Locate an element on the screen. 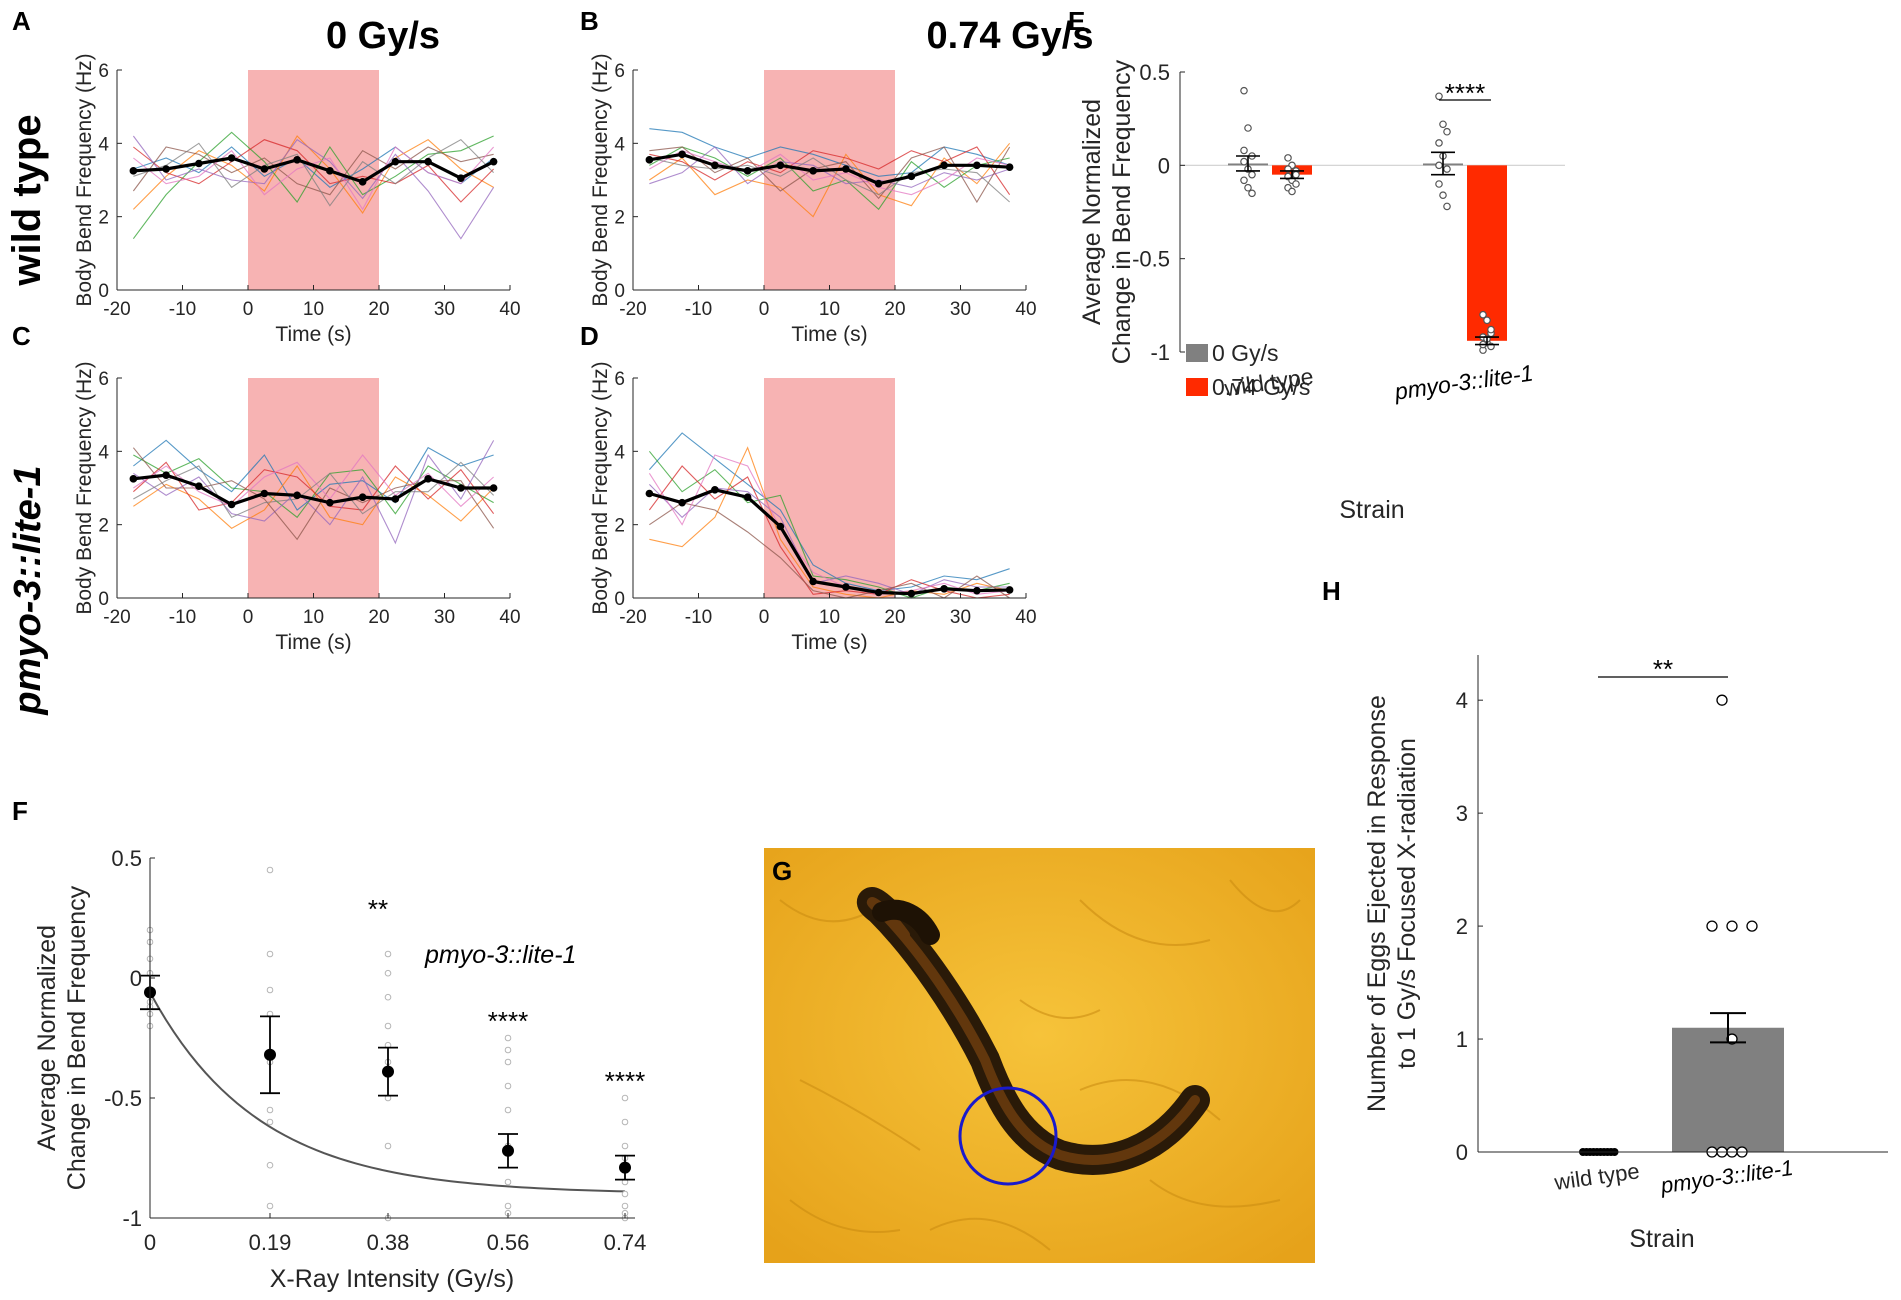 Image resolution: width=1901 pixels, height=1300 pixels. panel-label: C is located at coordinates (21, 336).